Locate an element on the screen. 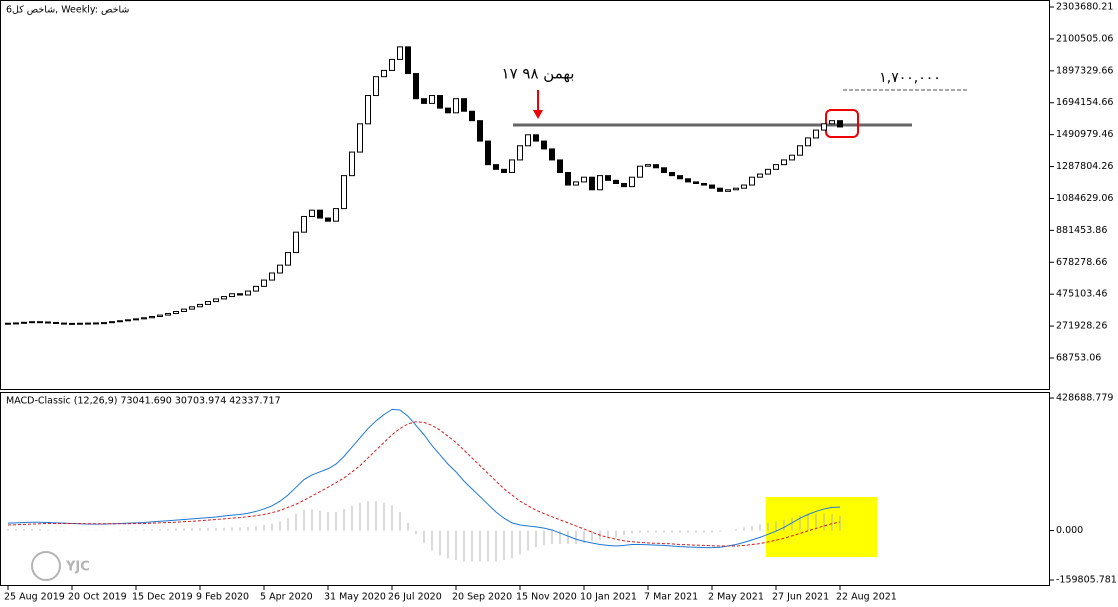 The image size is (1118, 607). x-tick-label: 7 Mar 2021 is located at coordinates (671, 597).